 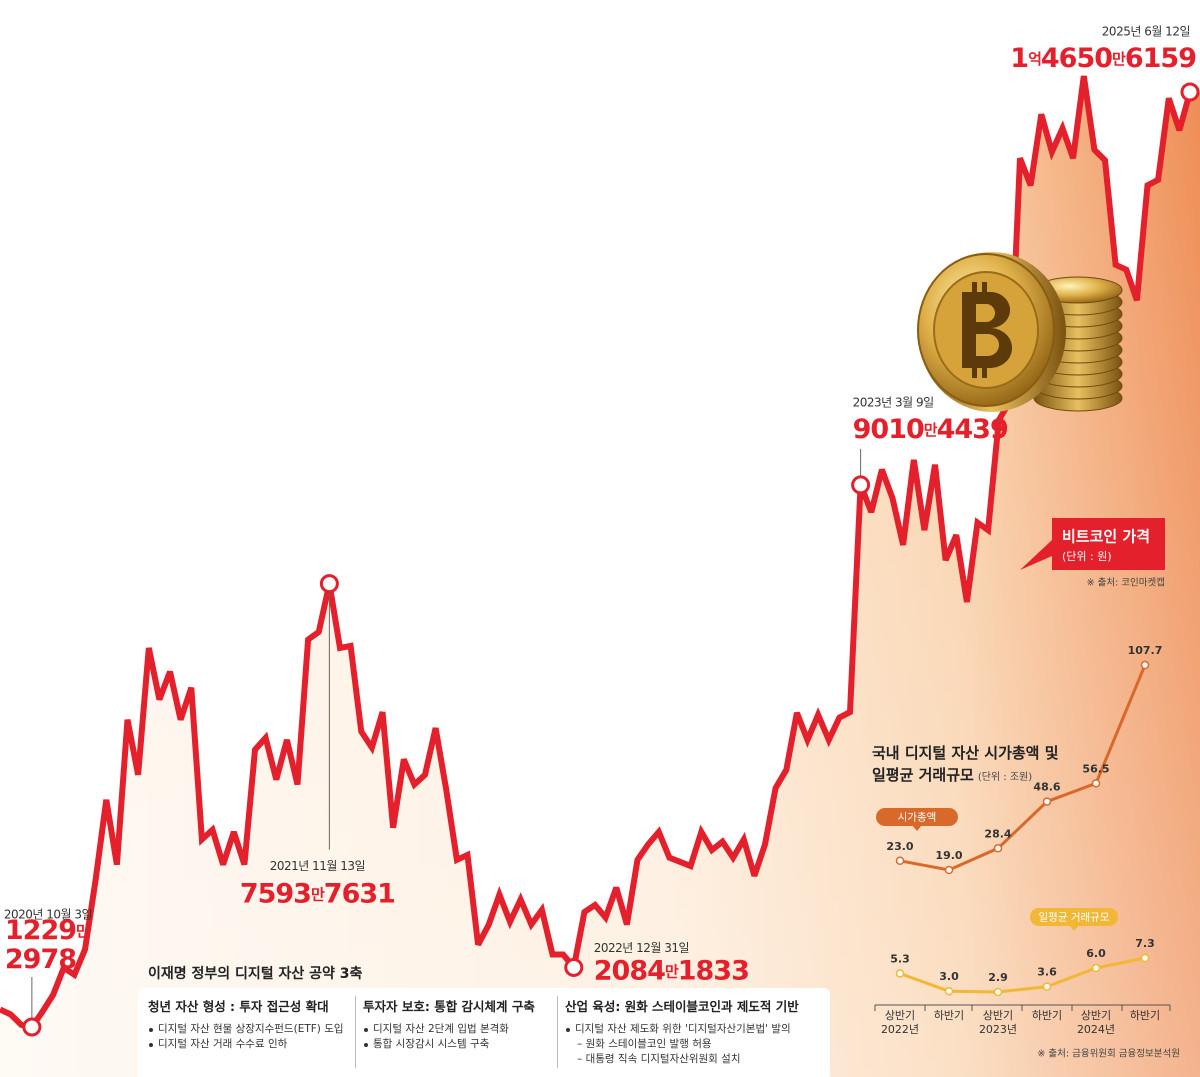 I want to click on policy-item: 디지털 자산 현물 상장지수펀드(ETF) 도입, so click(x=246, y=1029).